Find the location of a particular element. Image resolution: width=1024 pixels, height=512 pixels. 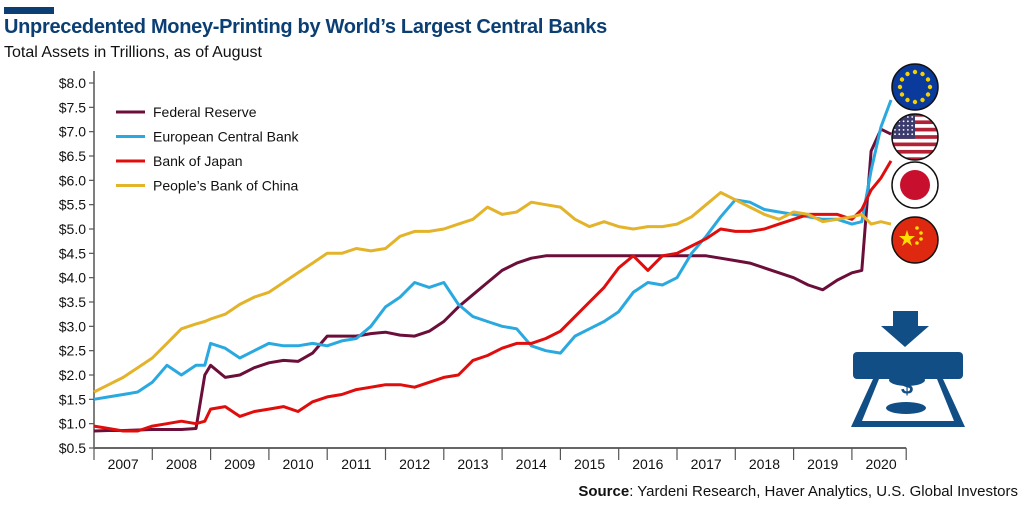

y-tick-label: $5.0 is located at coordinates (72, 229).